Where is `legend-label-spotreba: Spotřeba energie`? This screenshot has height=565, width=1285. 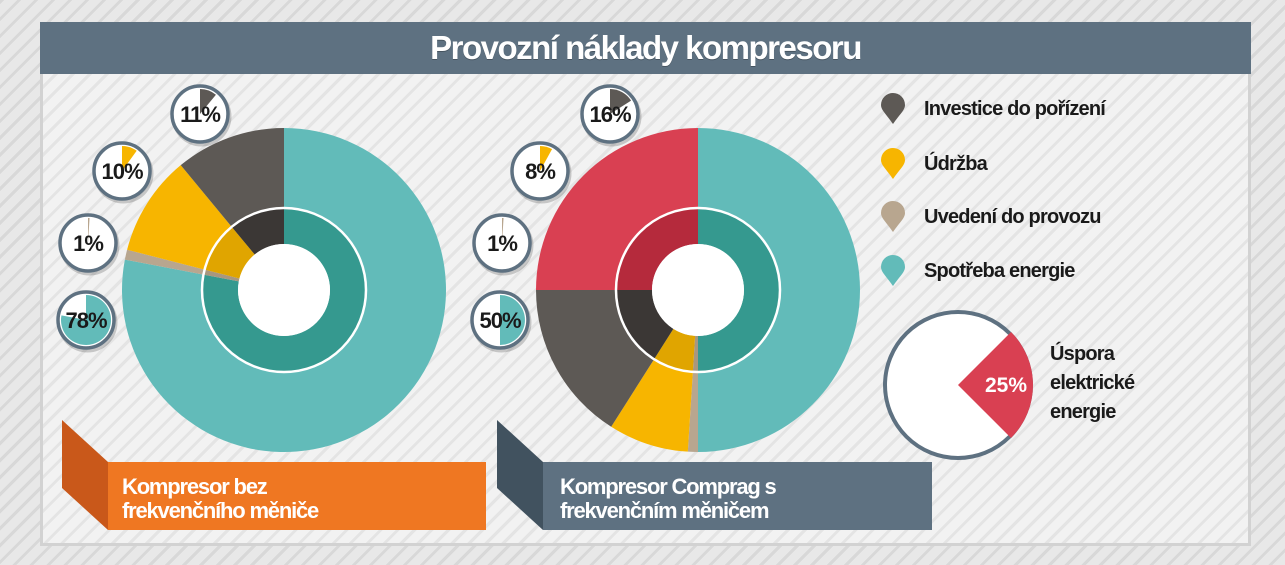 legend-label-spotreba: Spotřeba energie is located at coordinates (999, 270).